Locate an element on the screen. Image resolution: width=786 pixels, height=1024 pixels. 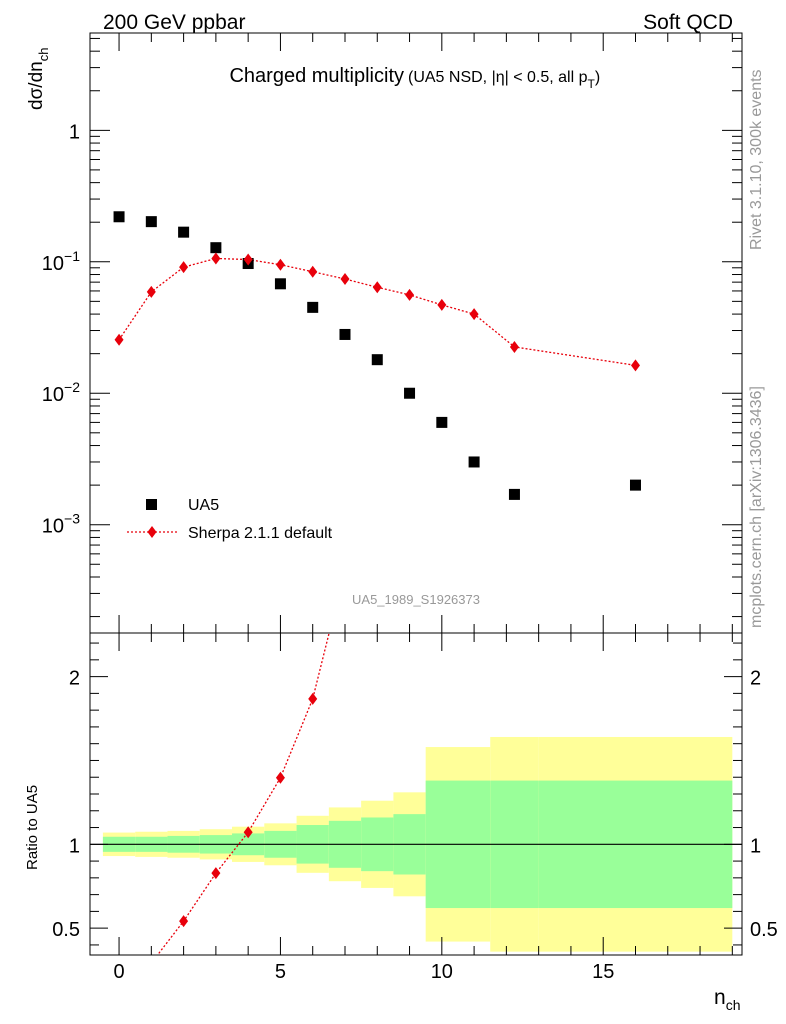
header-left: 200 GeV ppbar is located at coordinates (174, 22).